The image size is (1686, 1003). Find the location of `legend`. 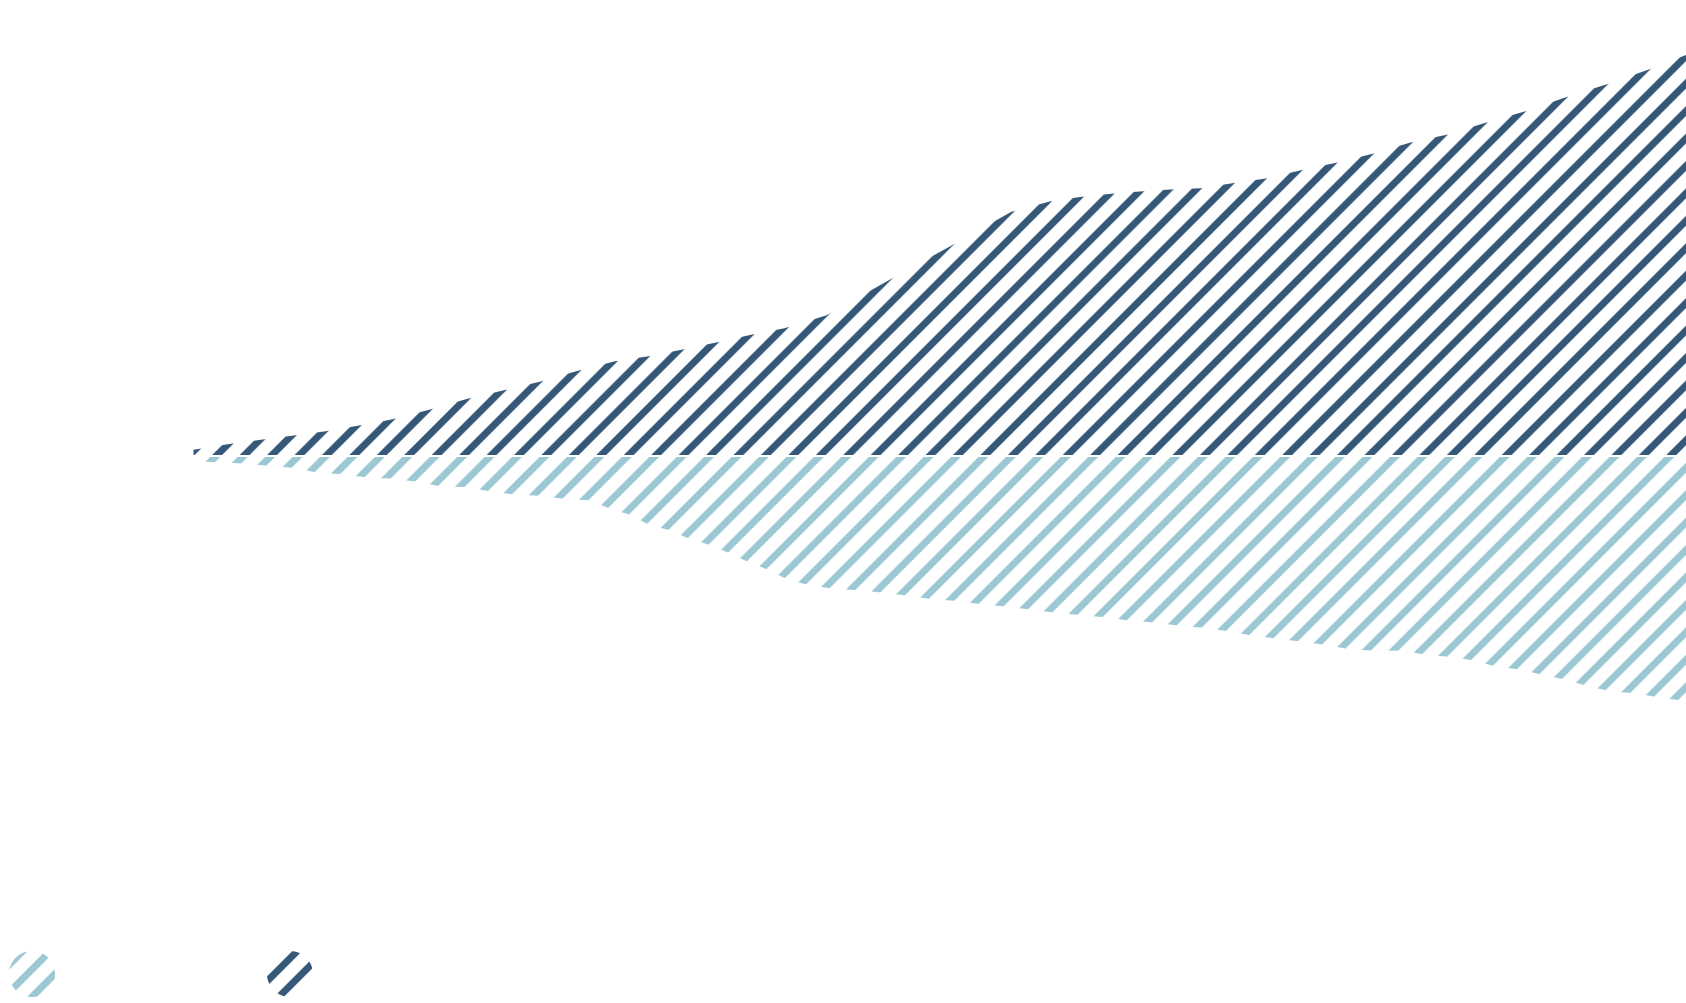

legend is located at coordinates (161, 974).